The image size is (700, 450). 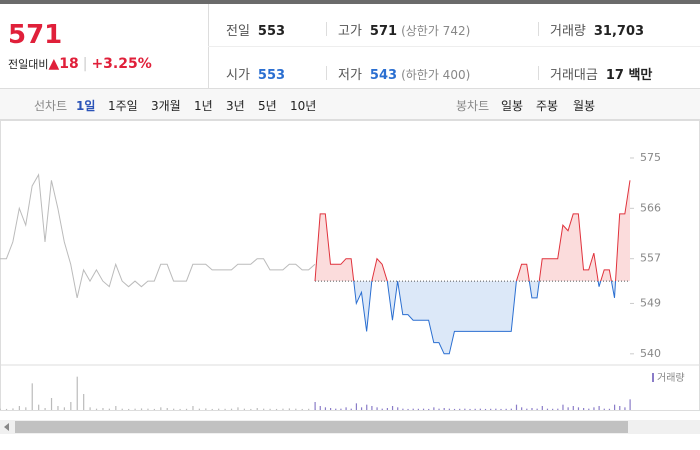 What do you see at coordinates (472, 231) in the screenshot?
I see `price-line-up` at bounding box center [472, 231].